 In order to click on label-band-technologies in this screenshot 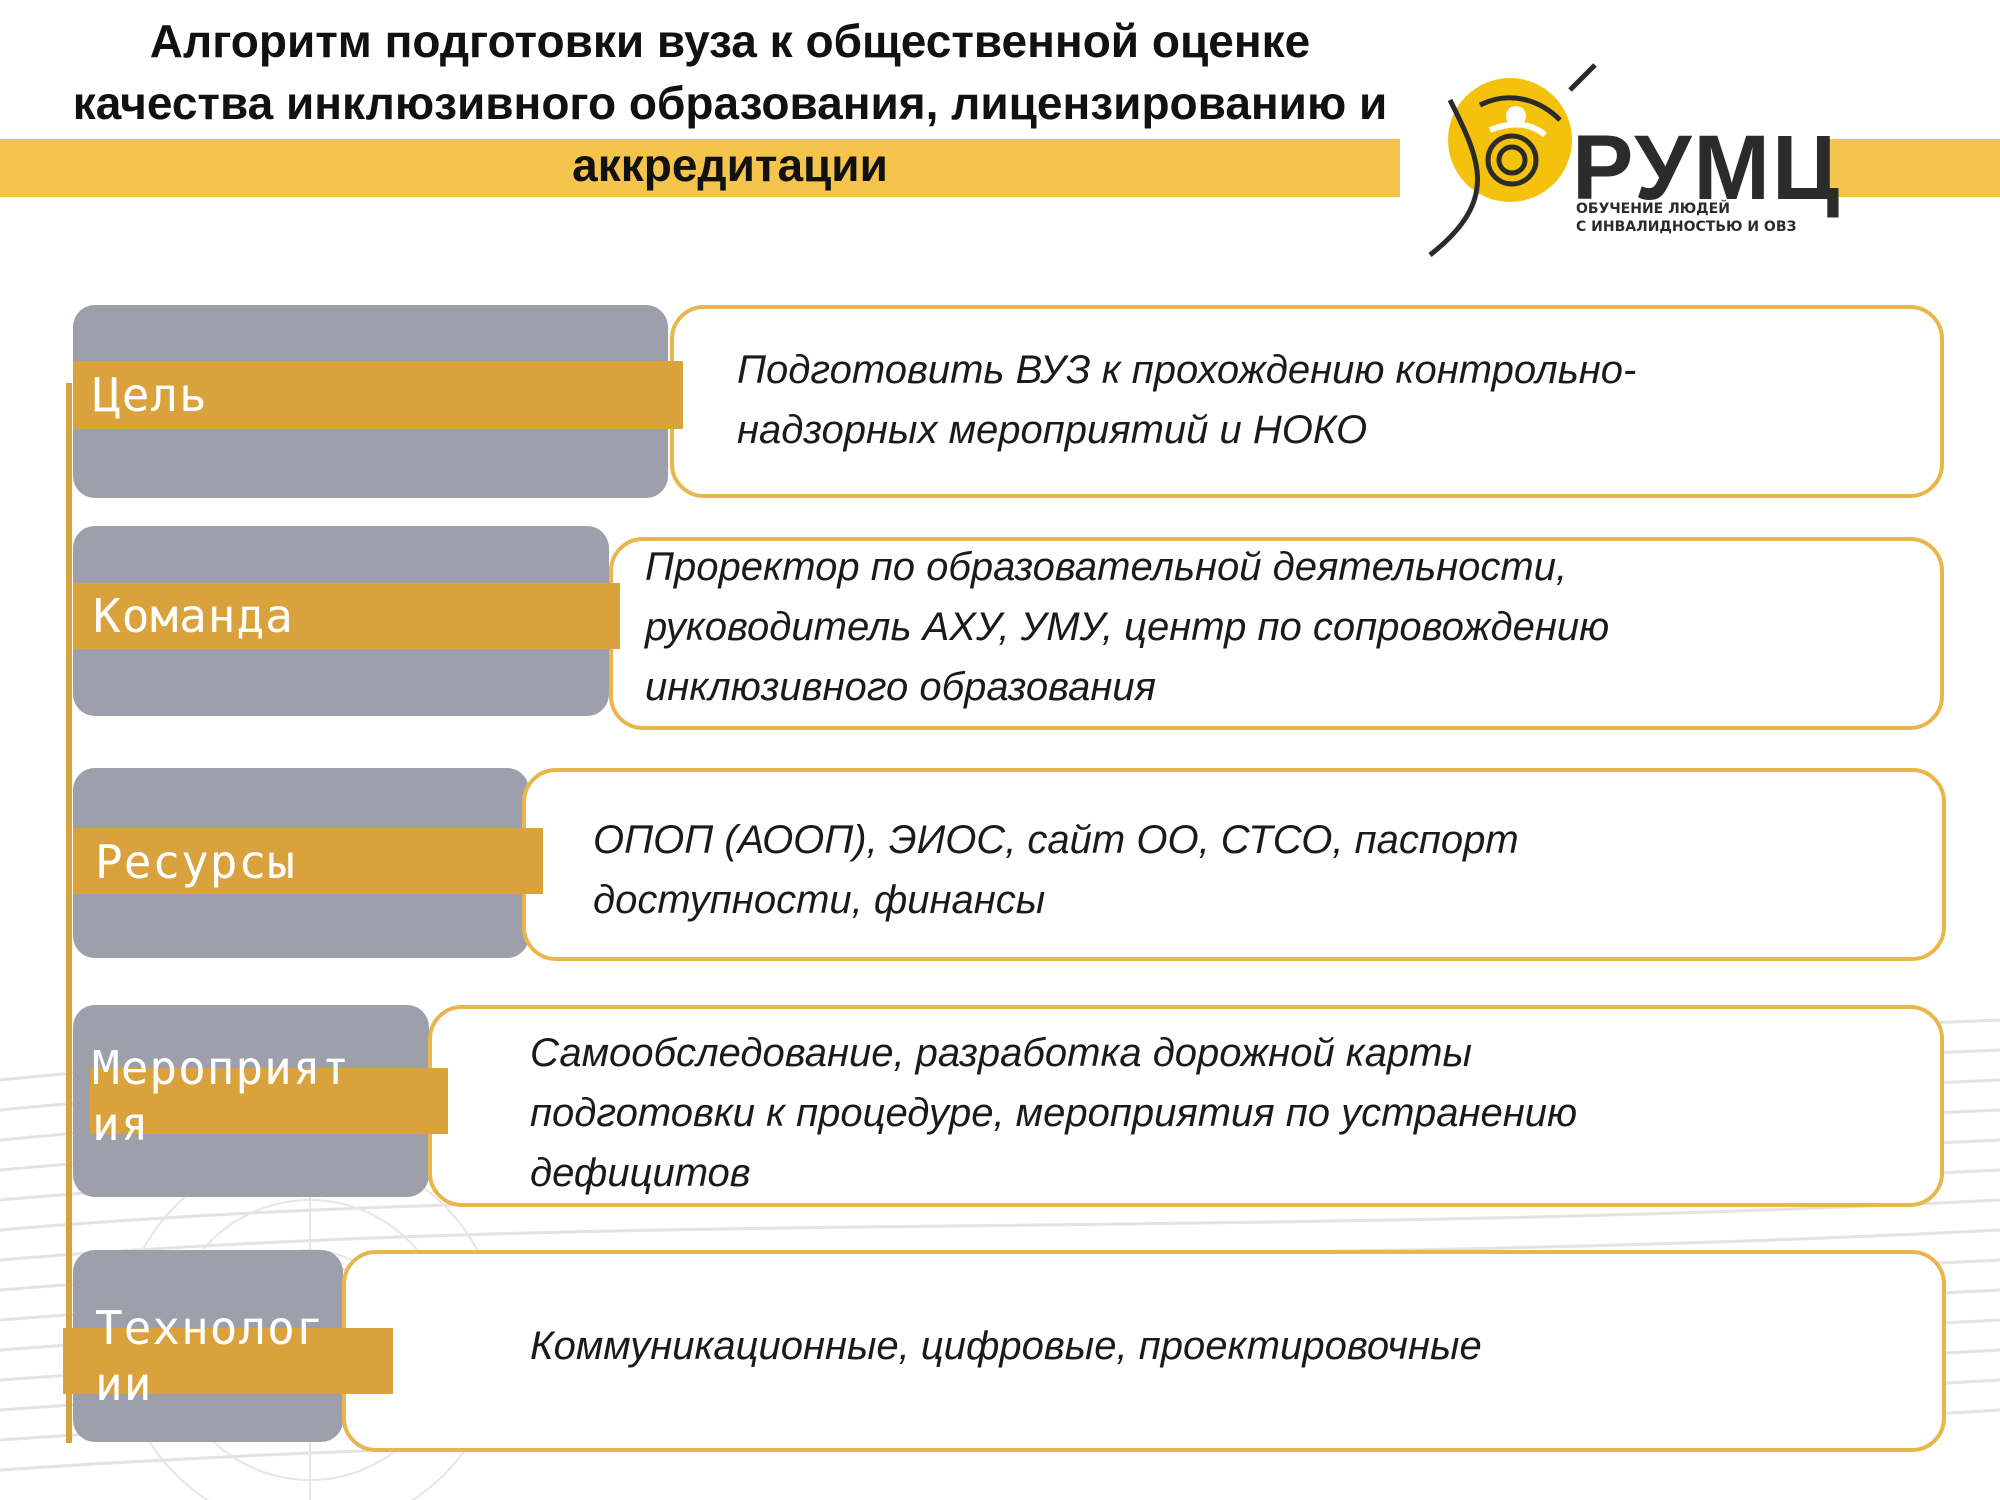, I will do `click(228, 1361)`.